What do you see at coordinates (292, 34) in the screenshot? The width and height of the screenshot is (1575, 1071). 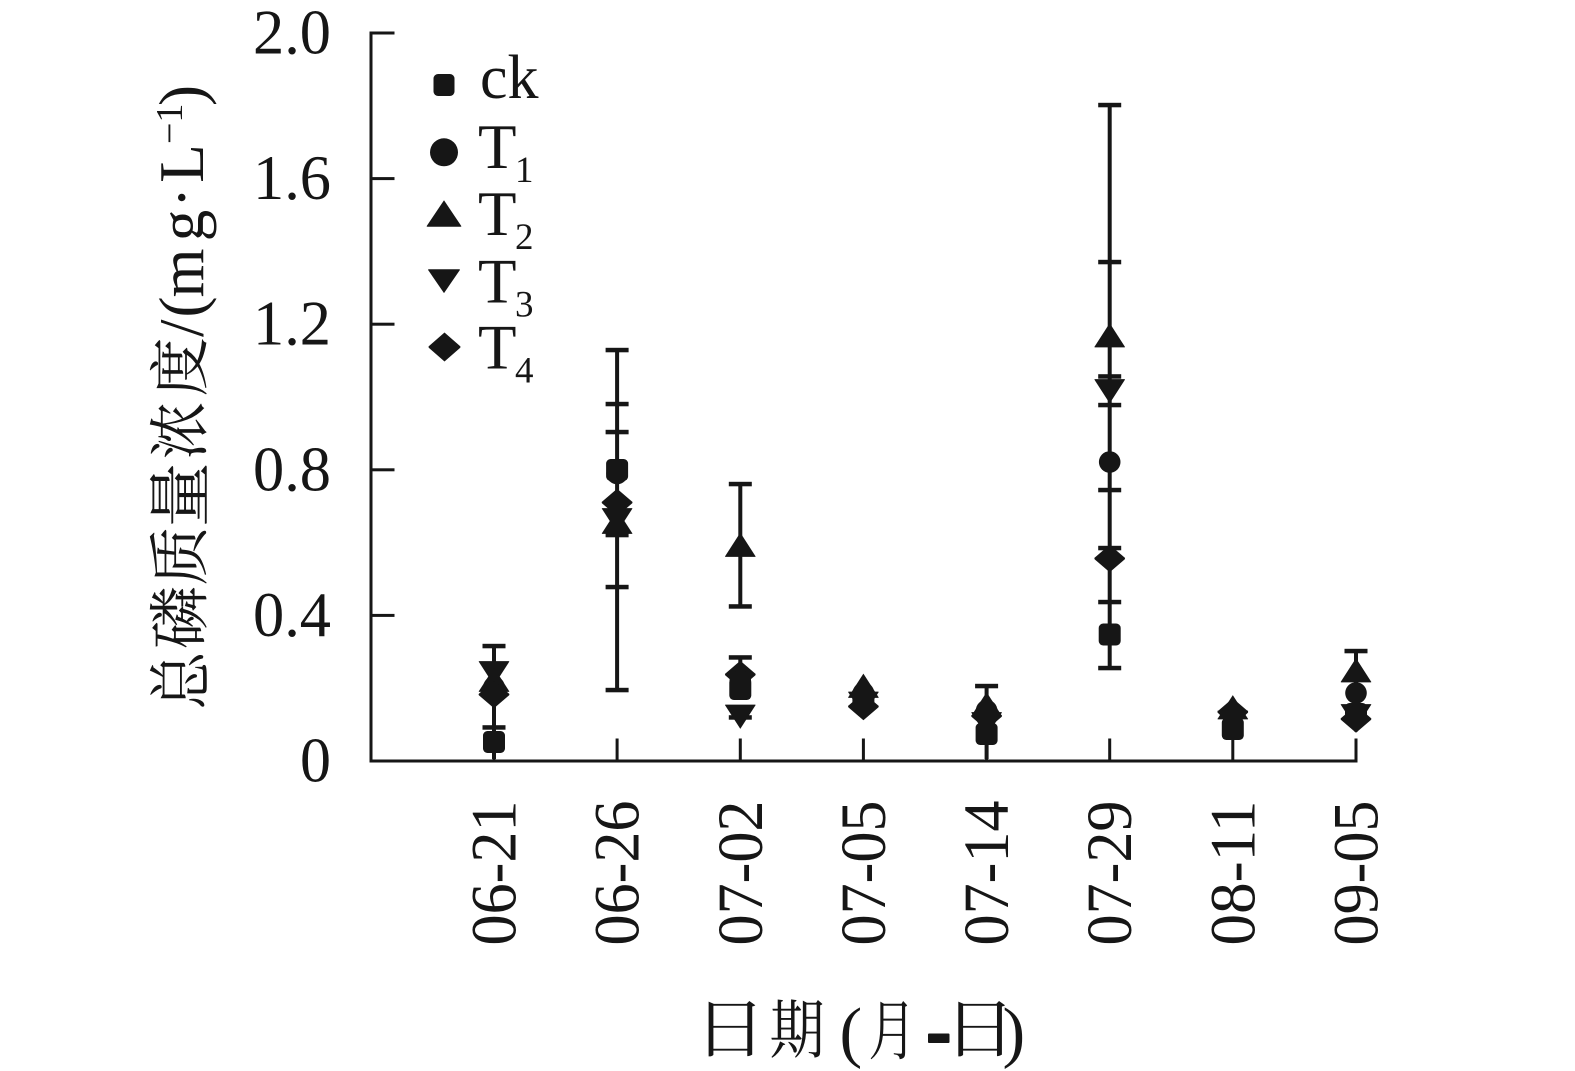 I see `svg-text: 2.0` at bounding box center [292, 34].